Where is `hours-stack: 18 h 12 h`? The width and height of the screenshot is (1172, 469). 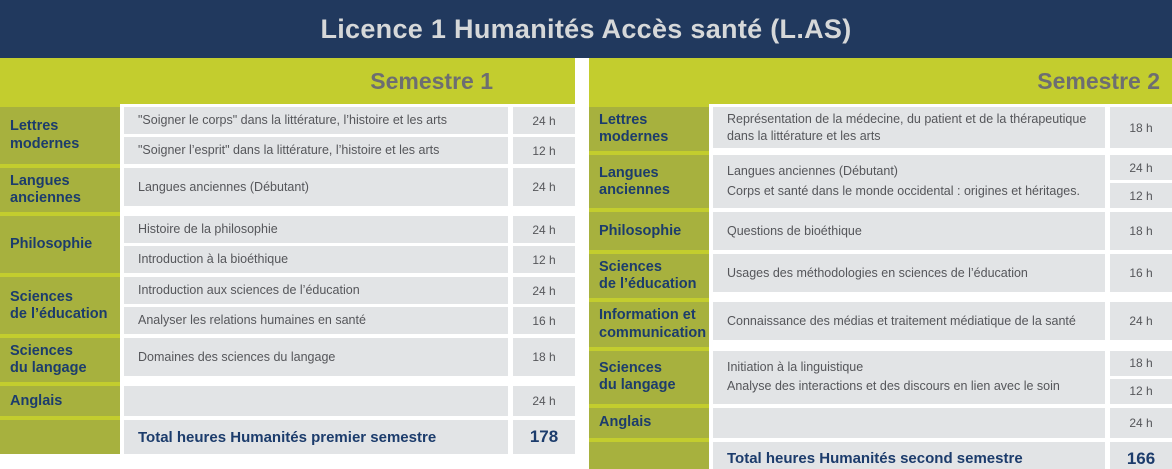 hours-stack: 18 h 12 h is located at coordinates (1141, 377).